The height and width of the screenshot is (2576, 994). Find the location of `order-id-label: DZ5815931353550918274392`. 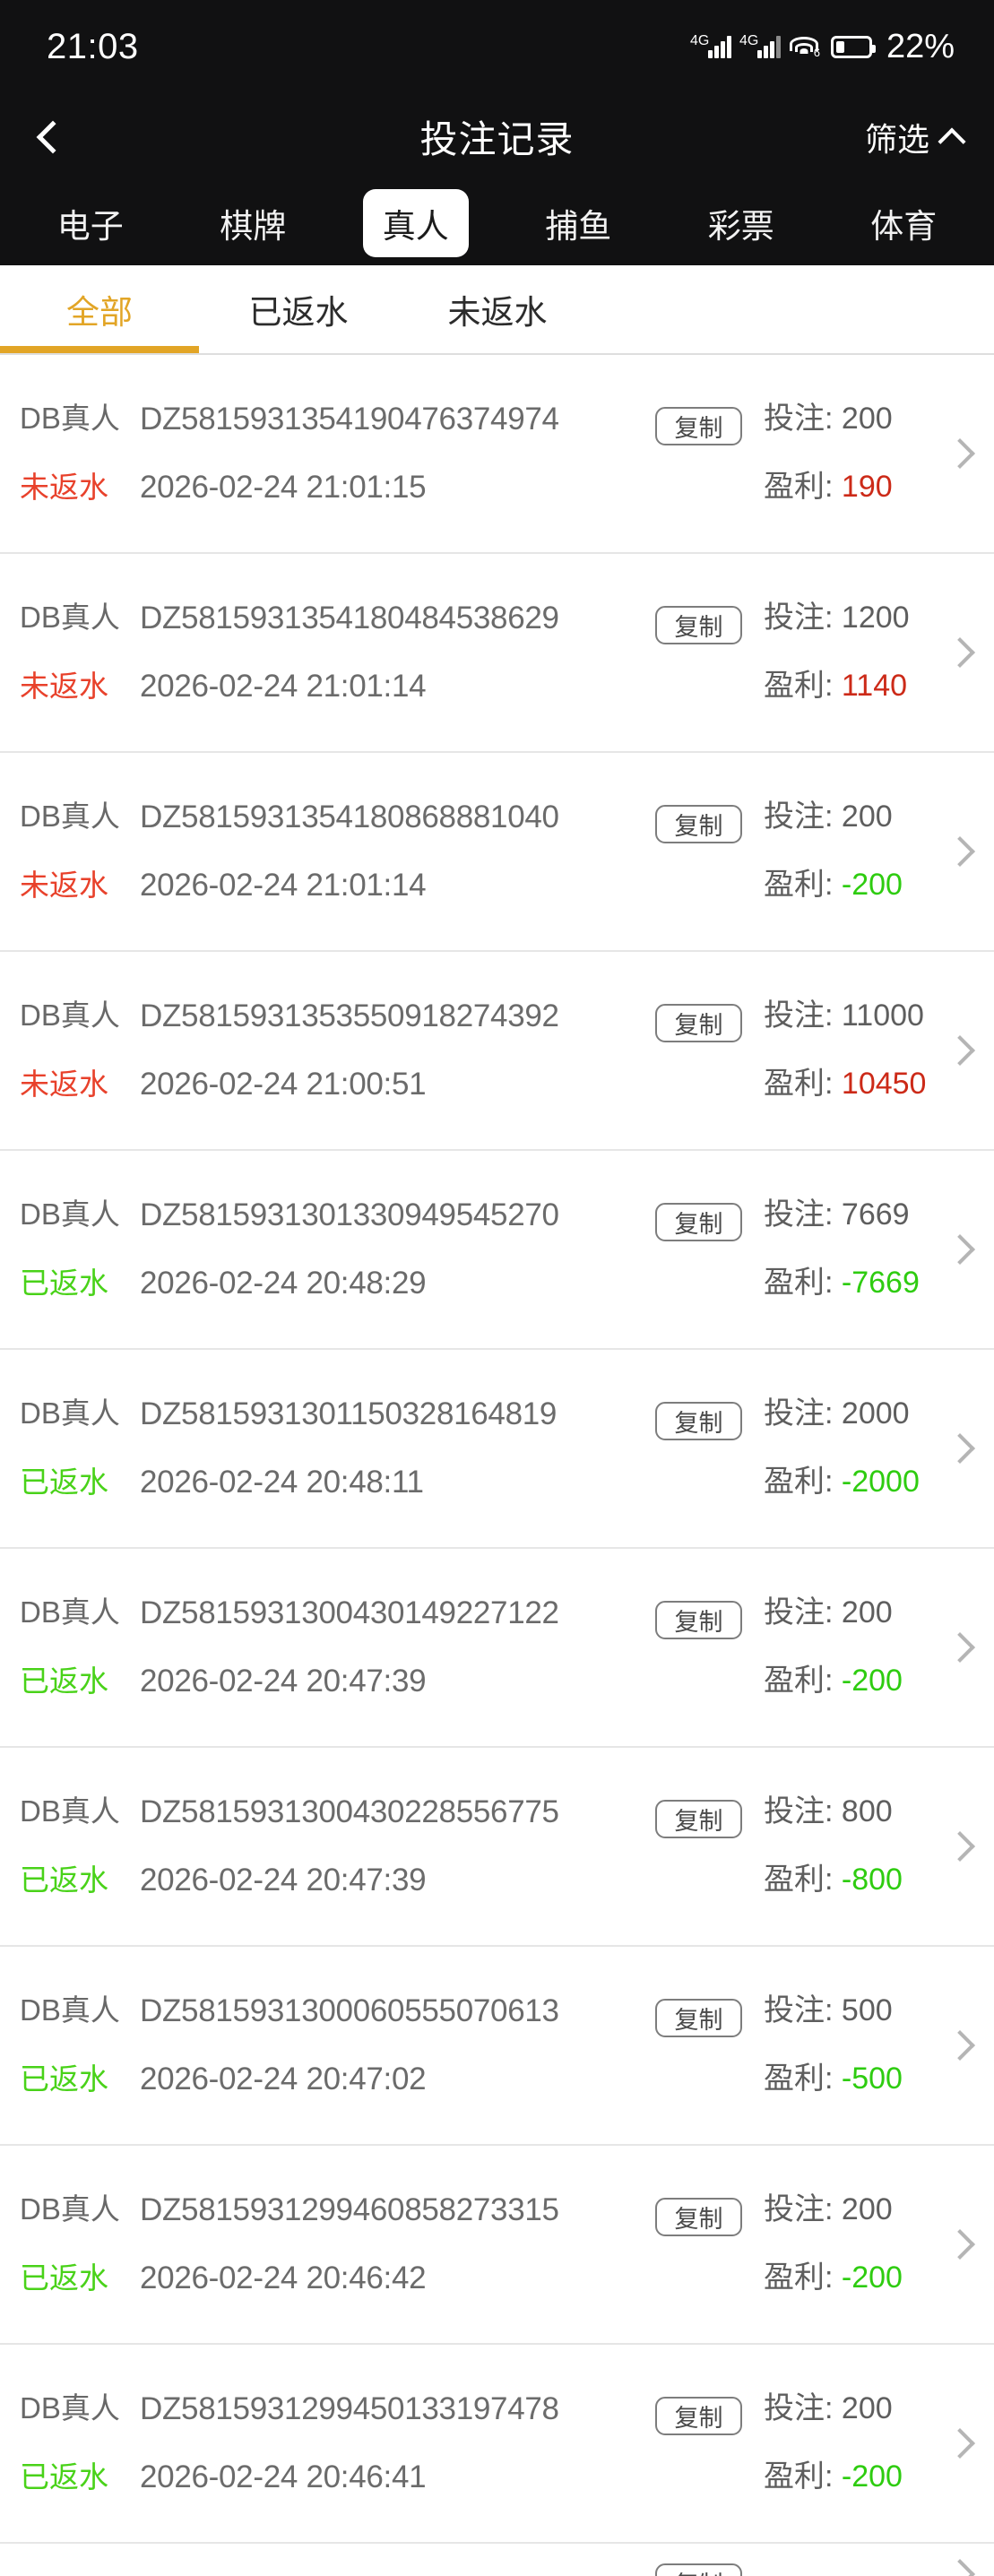

order-id-label: DZ5815931353550918274392 is located at coordinates (349, 1015).